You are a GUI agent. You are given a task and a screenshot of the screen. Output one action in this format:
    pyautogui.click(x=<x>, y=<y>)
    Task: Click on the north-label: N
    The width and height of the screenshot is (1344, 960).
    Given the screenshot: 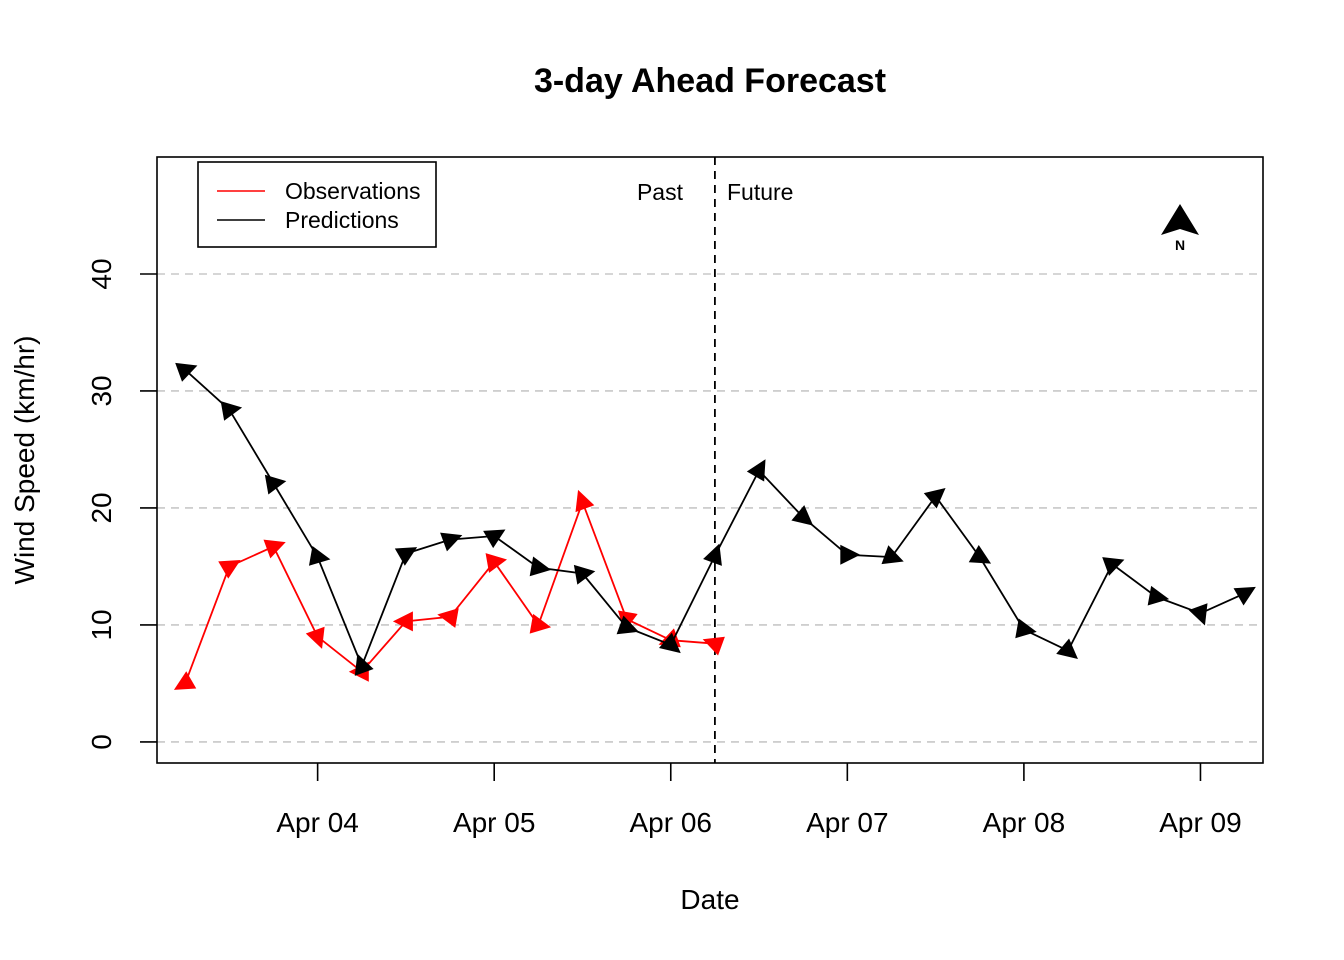 What is the action you would take?
    pyautogui.click(x=1180, y=245)
    